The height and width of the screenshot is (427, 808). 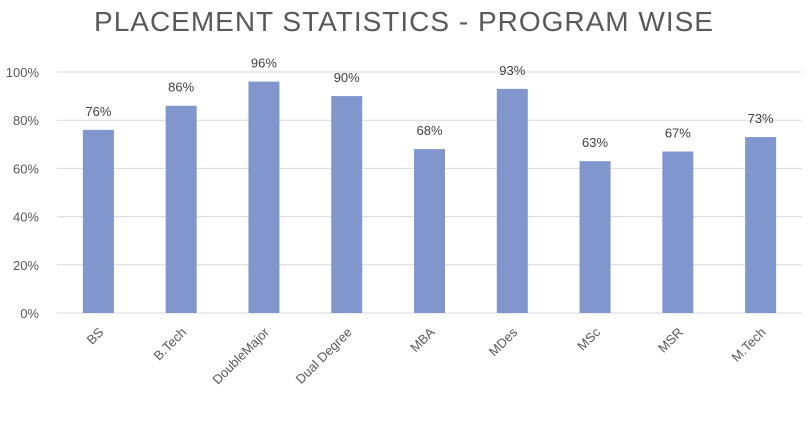 I want to click on category-label: M.Tech, so click(x=748, y=345).